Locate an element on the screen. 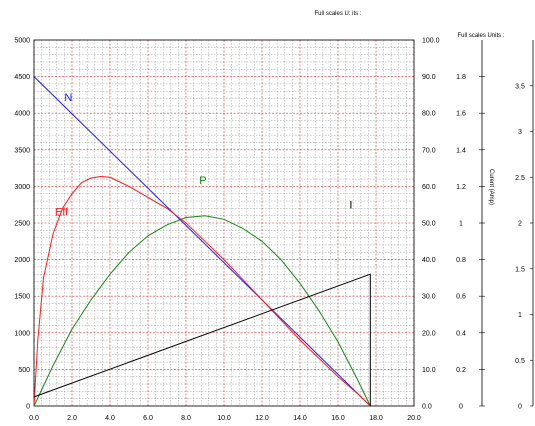 This screenshot has width=535, height=426. curve-label-i: I is located at coordinates (350, 205).